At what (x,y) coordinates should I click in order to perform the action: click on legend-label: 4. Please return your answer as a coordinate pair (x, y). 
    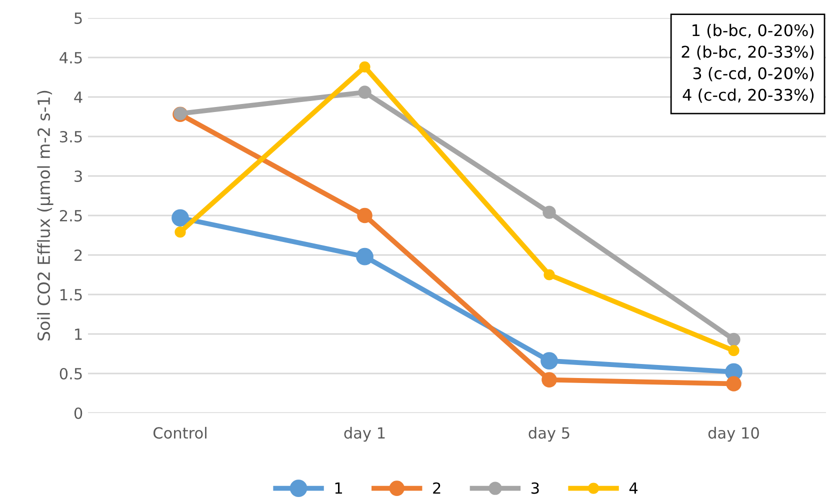
    Looking at the image, I should click on (633, 488).